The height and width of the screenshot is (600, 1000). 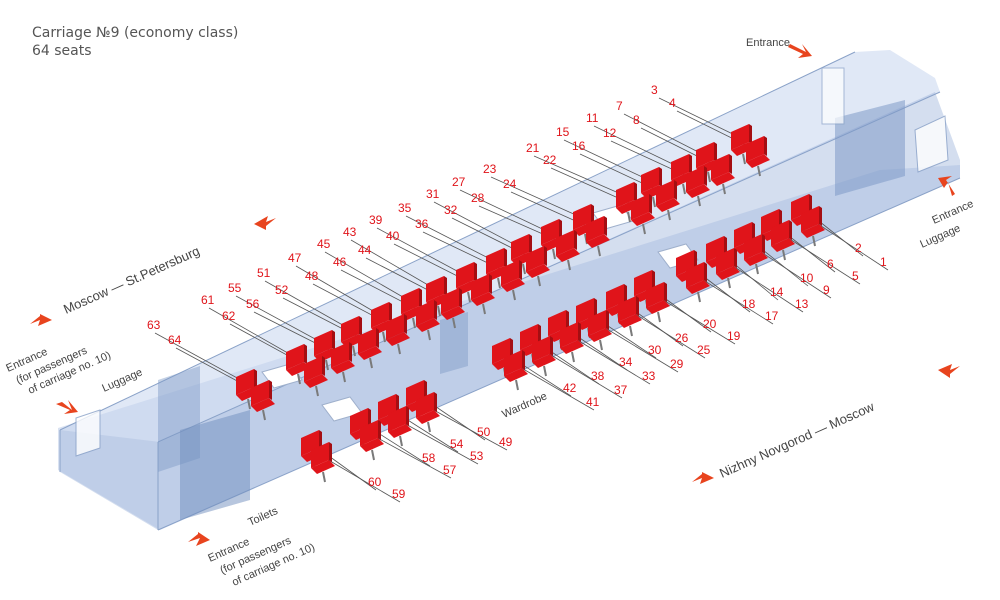 What do you see at coordinates (365, 250) in the screenshot?
I see `seat-number: 44` at bounding box center [365, 250].